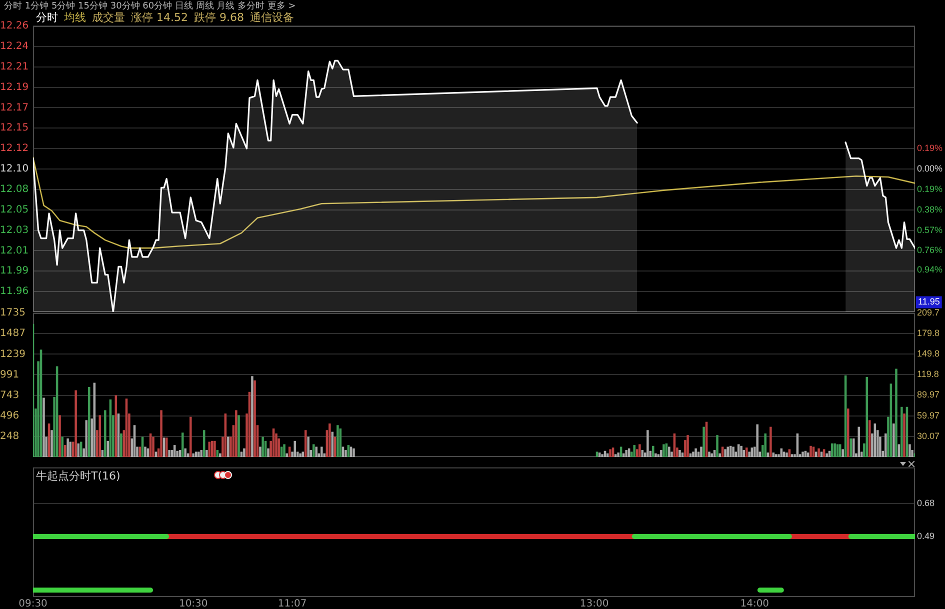 The width and height of the screenshot is (945, 609). I want to click on y-tick-label: 12.15, so click(14, 128).